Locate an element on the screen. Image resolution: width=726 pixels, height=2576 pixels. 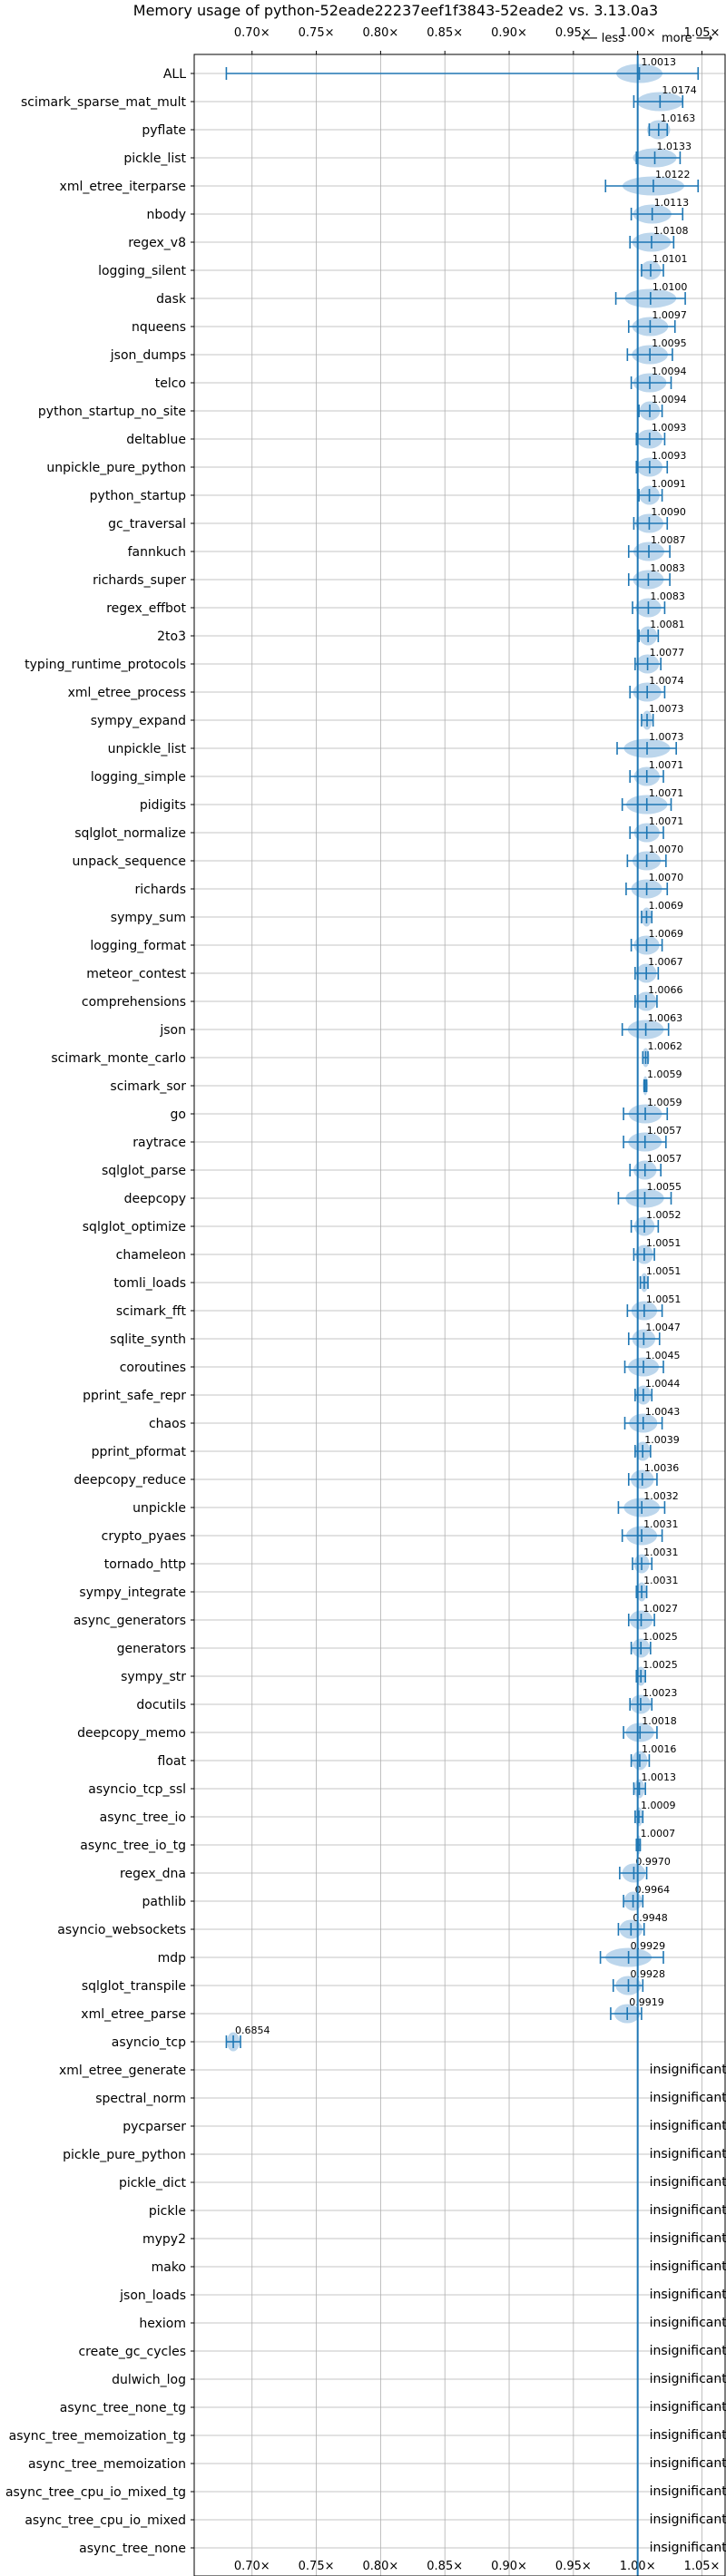
benchmark-label: async_tree_io is located at coordinates (143, 1817).